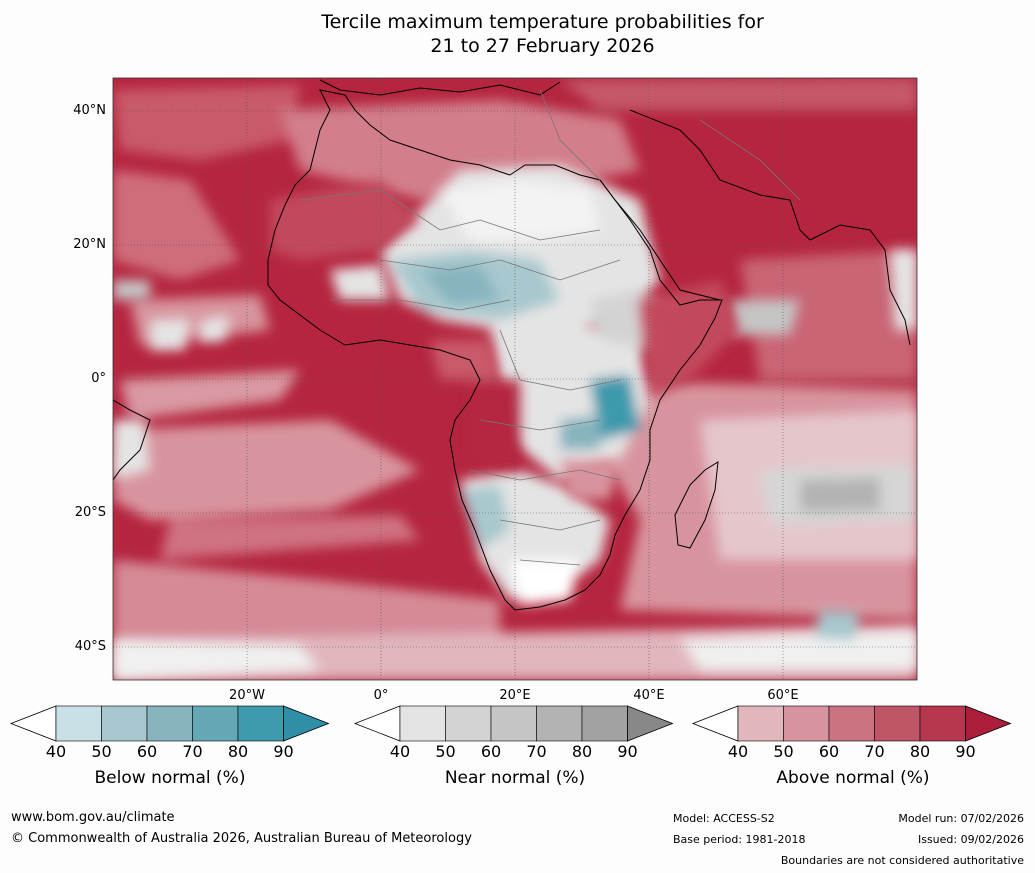 Image resolution: width=1035 pixels, height=873 pixels. What do you see at coordinates (988, 723) in the screenshot?
I see `above-colorbar-high-arrow` at bounding box center [988, 723].